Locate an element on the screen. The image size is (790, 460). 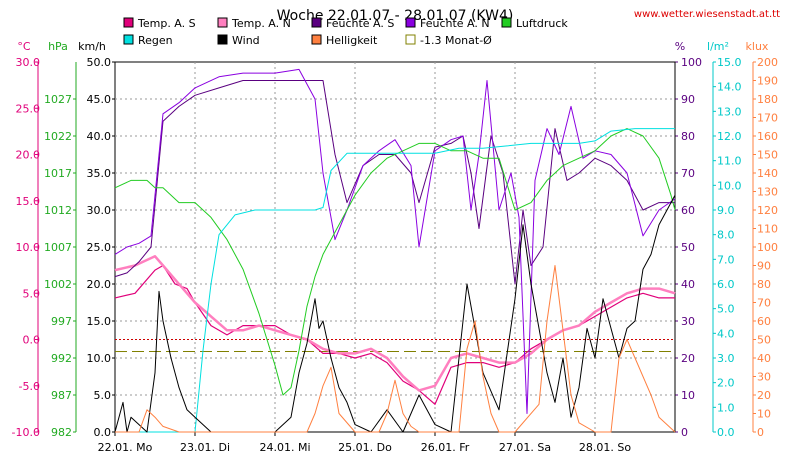
legend-label: Temp. A. S is located at coordinates (166, 23).